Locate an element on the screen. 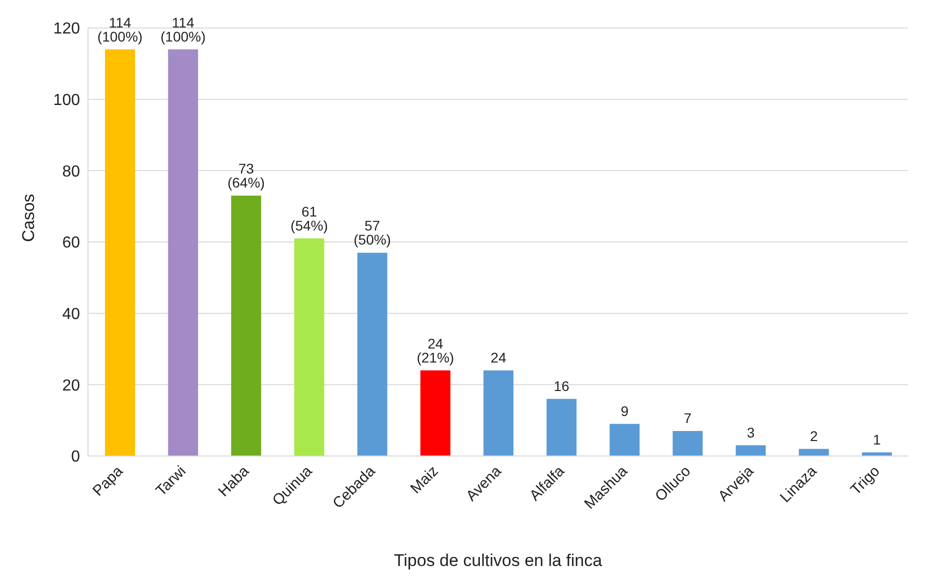 The image size is (936, 584). x-axis-title: Tipos de cultivos en la finca is located at coordinates (498, 560).